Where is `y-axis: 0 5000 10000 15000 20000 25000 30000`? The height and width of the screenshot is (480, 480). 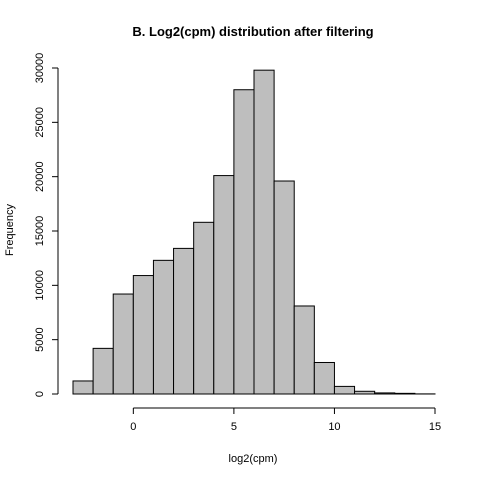 y-axis: 0 5000 10000 15000 20000 25000 30000 is located at coordinates (46, 225).